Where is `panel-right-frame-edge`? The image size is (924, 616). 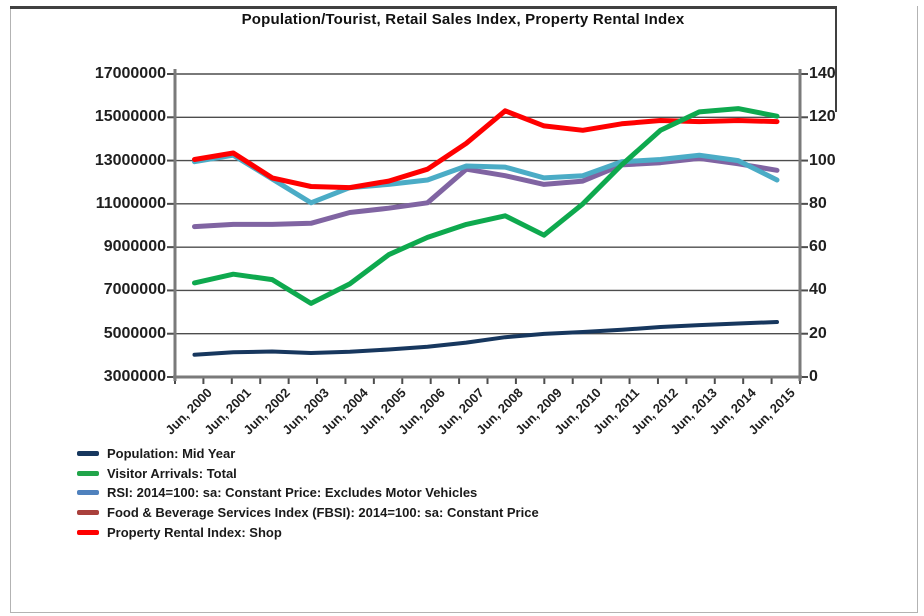
panel-right-frame-edge is located at coordinates (836, 59).